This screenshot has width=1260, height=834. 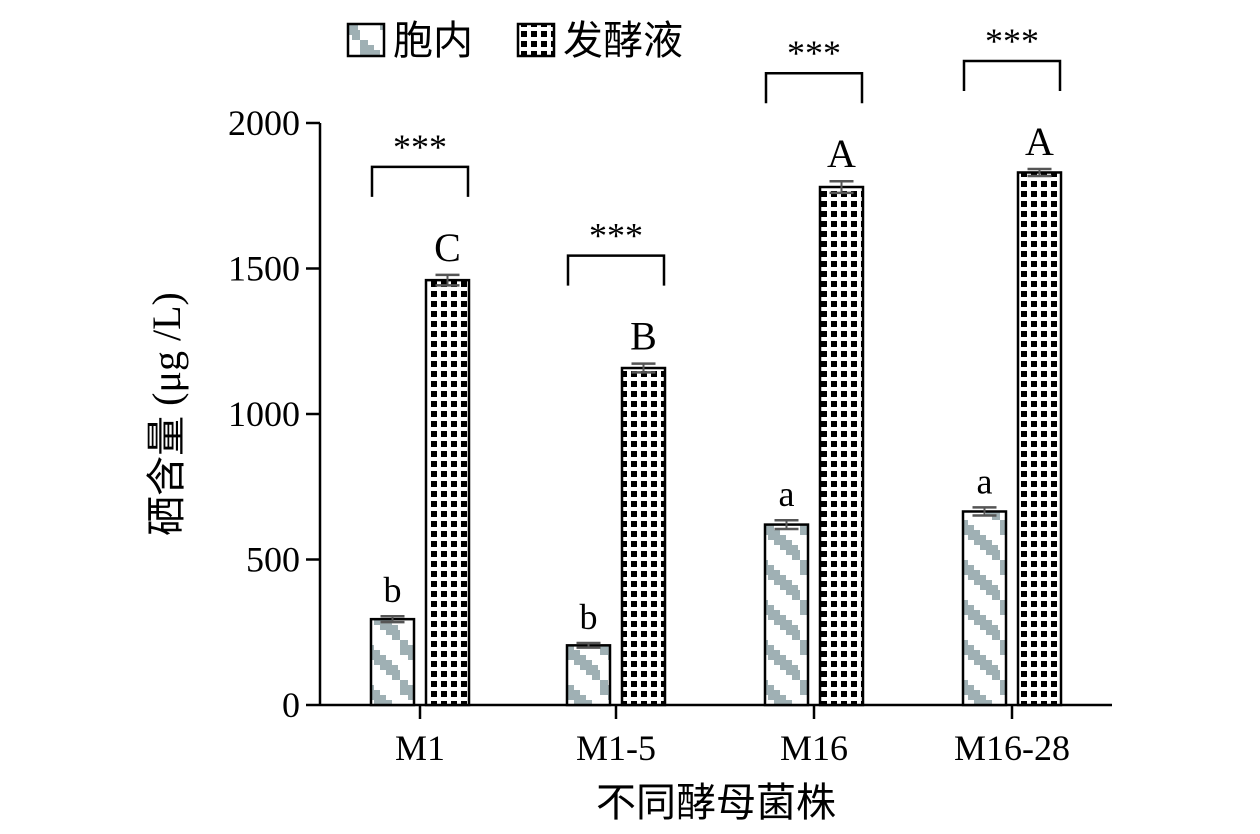 I want to click on significance-stars-1: ***, so click(x=616, y=236).